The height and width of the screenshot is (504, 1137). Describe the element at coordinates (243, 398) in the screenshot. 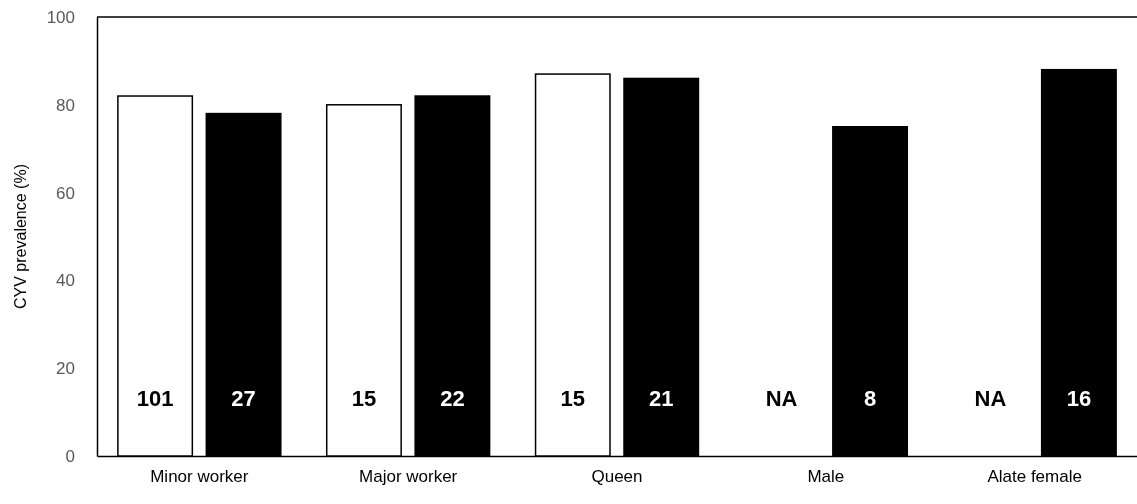

I see `annotation: 27` at that location.